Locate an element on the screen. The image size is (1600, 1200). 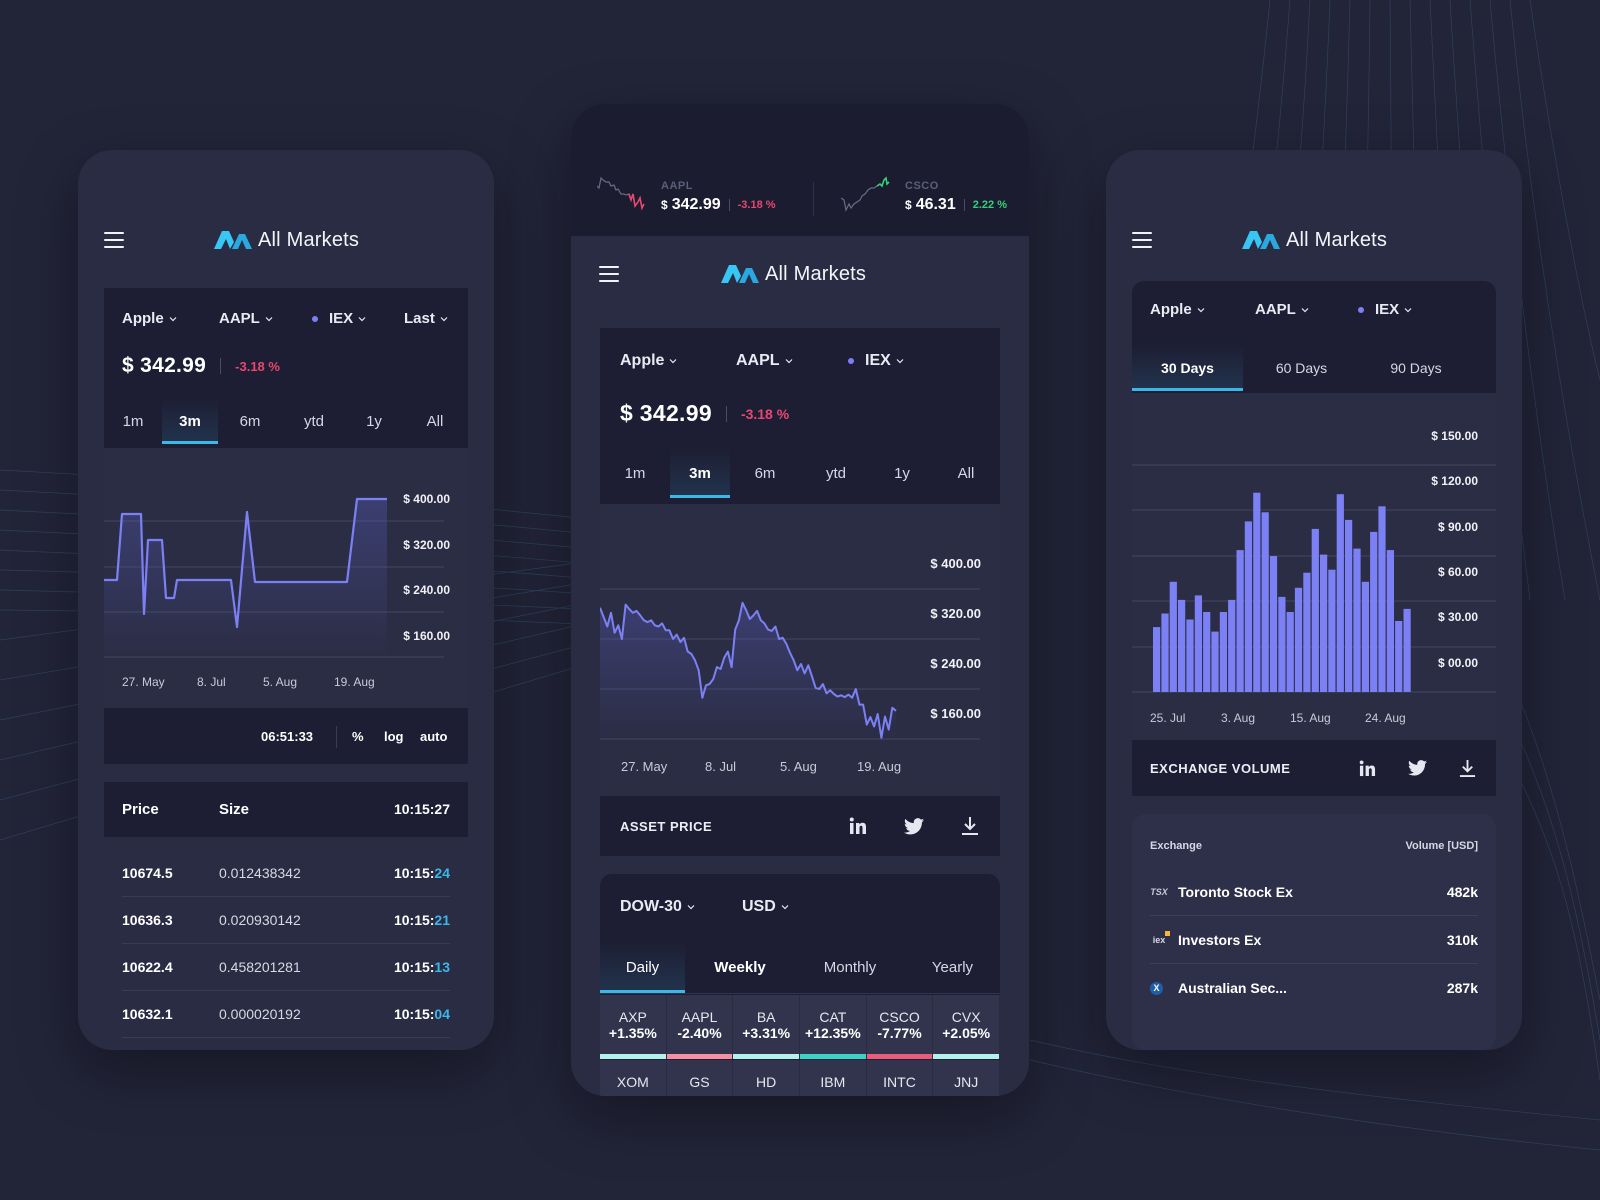
tab-weekly: Weekly is located at coordinates (740, 967).